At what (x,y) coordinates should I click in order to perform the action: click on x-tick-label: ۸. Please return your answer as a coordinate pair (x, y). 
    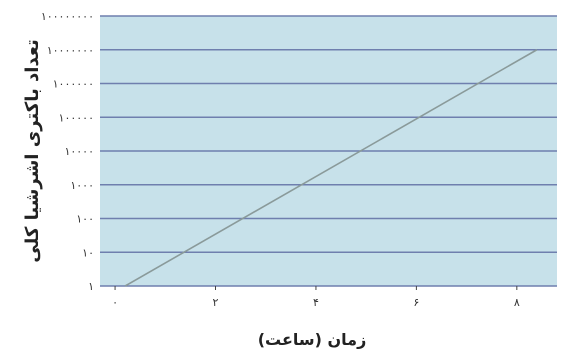
    Looking at the image, I should click on (517, 302).